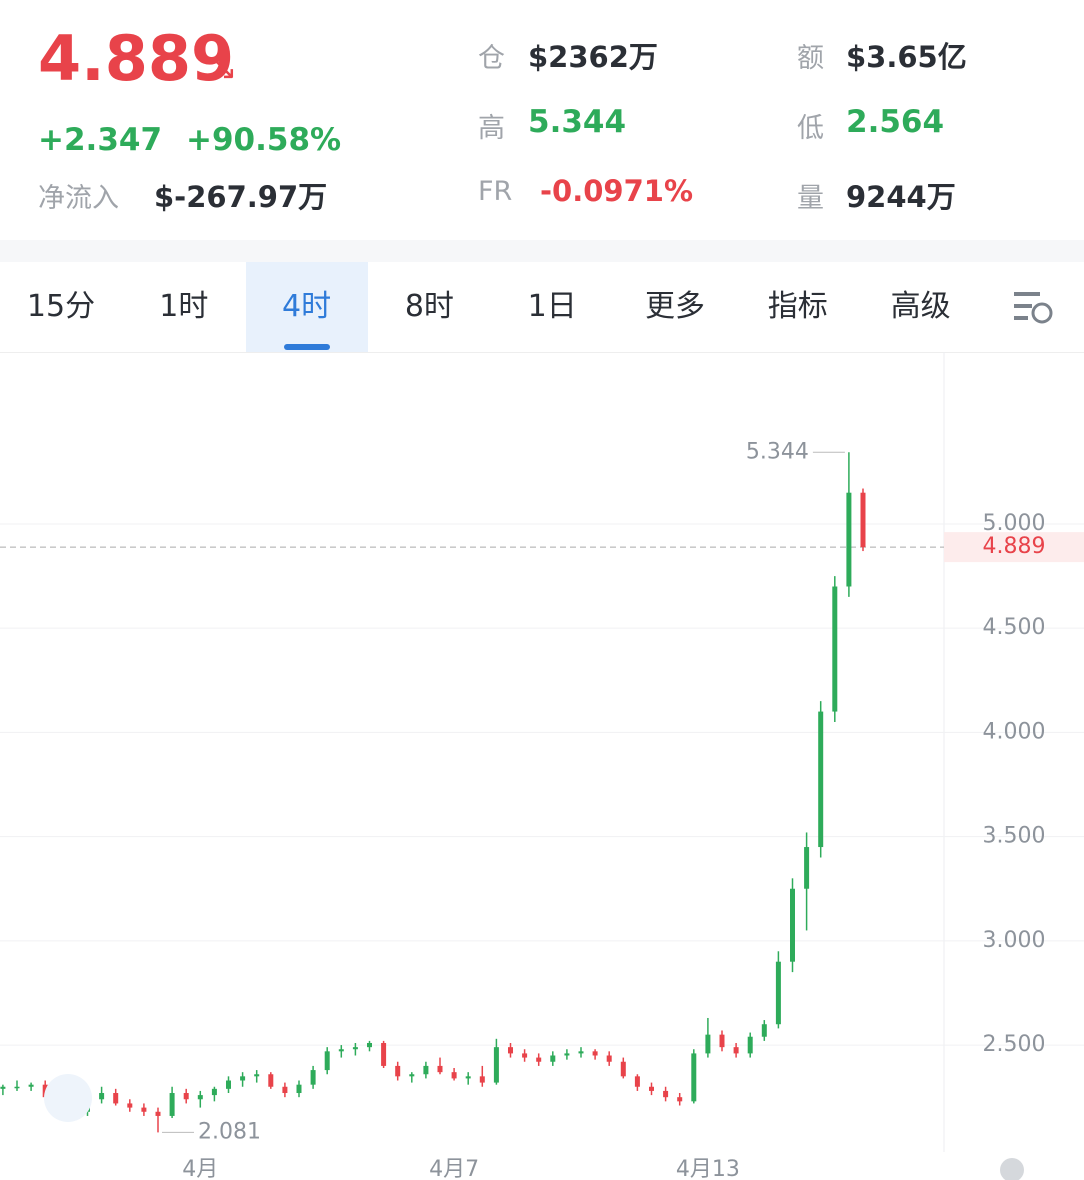 This screenshot has height=1180, width=1084. Describe the element at coordinates (1012, 1169) in the screenshot. I see `kline-badge` at that location.